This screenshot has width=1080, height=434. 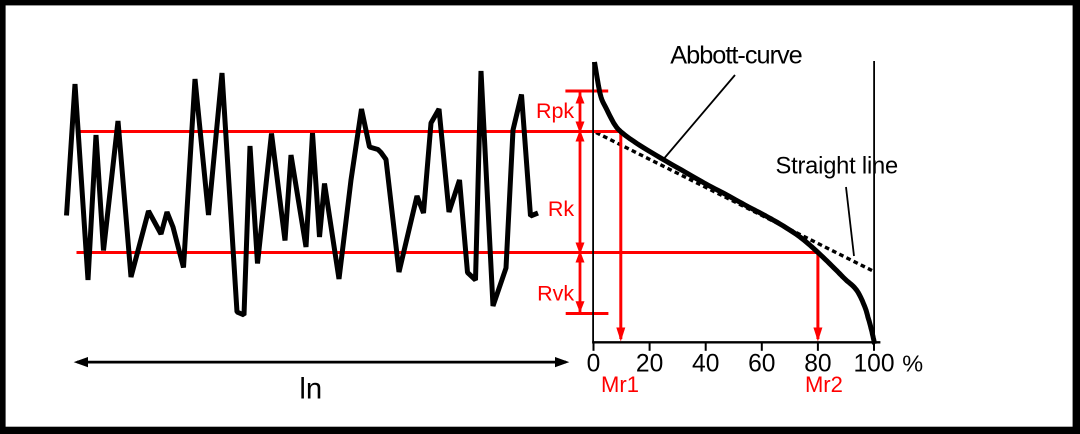 I want to click on svg-text: Rvk, so click(x=555, y=293).